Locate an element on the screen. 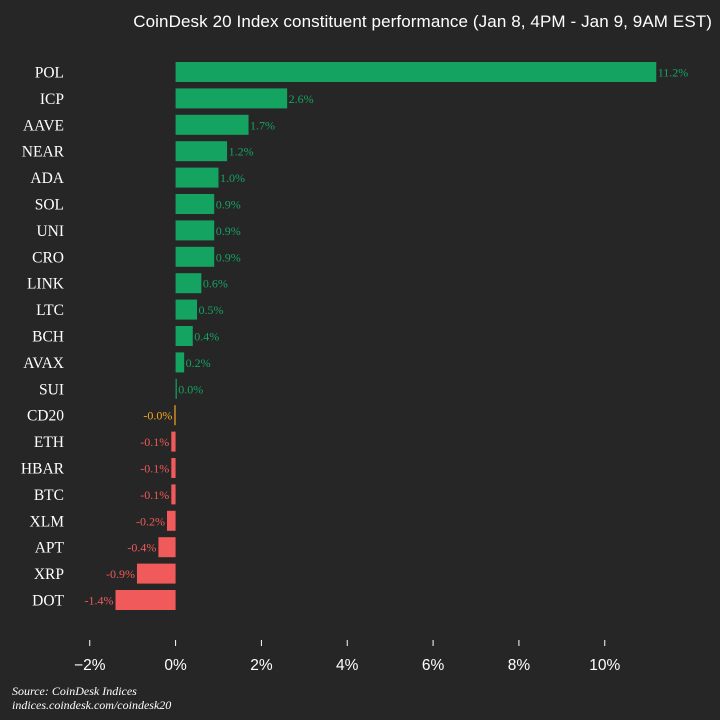  value-label: -1.4% is located at coordinates (99, 601).